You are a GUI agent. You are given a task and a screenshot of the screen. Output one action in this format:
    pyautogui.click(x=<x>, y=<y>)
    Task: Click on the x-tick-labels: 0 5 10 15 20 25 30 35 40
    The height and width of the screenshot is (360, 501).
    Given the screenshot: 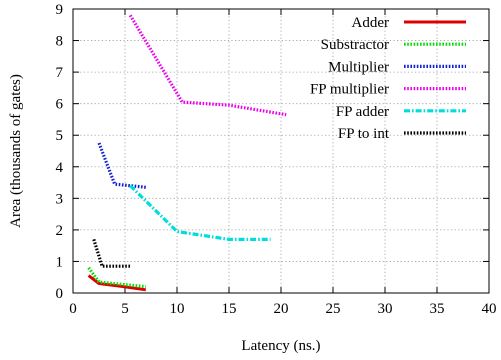 What is the action you would take?
    pyautogui.click(x=282, y=309)
    